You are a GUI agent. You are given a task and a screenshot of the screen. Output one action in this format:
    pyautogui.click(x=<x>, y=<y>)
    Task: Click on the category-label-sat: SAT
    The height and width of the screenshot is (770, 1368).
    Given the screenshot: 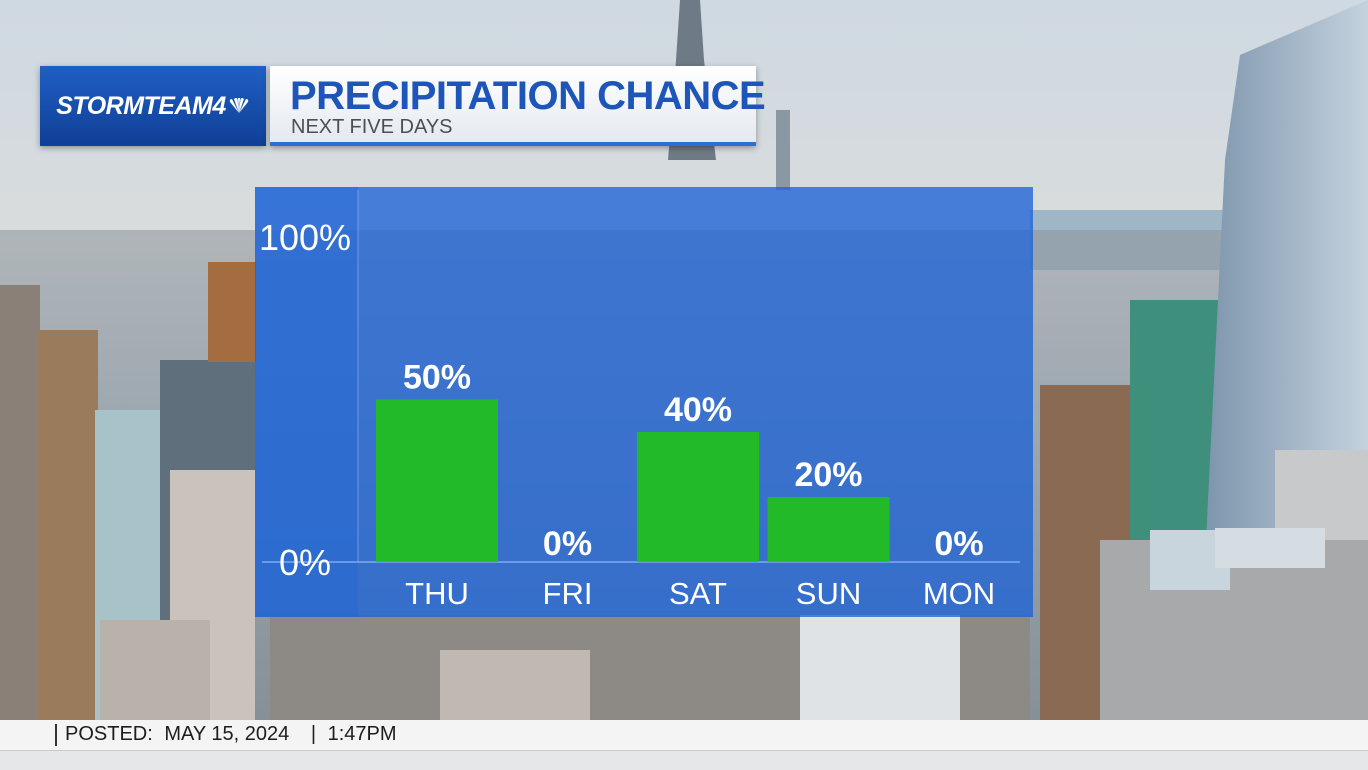 What is the action you would take?
    pyautogui.click(x=698, y=593)
    